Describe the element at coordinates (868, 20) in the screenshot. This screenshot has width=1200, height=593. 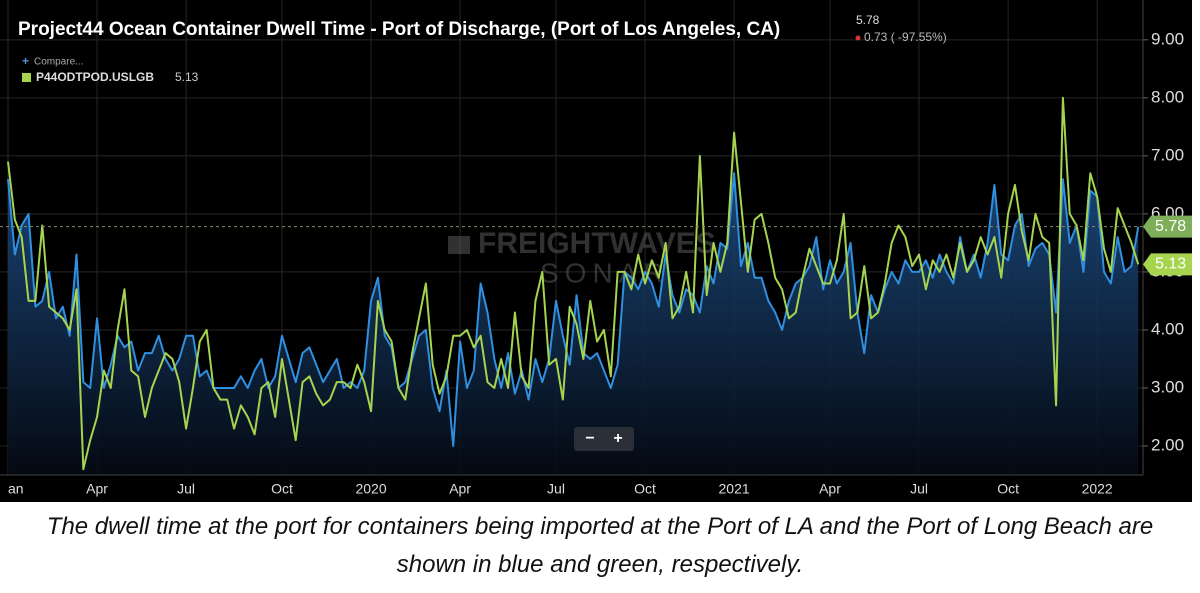
I see `last-value: 5.78` at that location.